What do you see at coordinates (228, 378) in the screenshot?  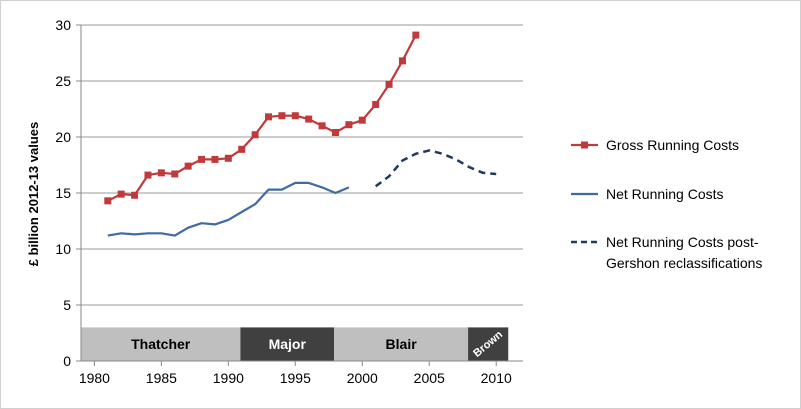 I see `x-tick-label-1990: 1990` at bounding box center [228, 378].